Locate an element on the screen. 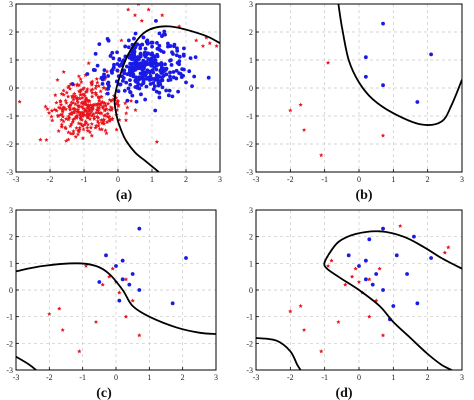 This screenshot has height=400, width=474. caption-c: (c) is located at coordinates (104, 393).